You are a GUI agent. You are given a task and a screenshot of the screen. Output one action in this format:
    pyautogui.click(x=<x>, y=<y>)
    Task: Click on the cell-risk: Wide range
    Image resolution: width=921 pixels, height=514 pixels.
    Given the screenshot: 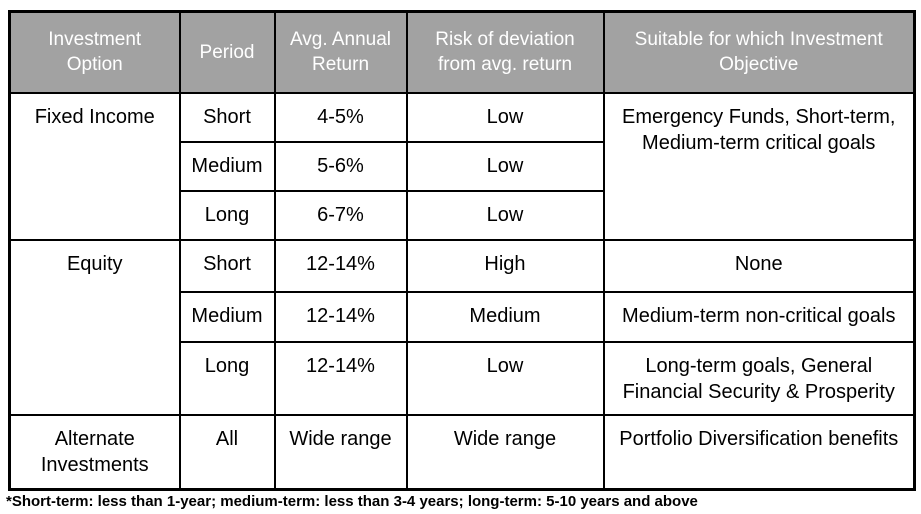 What is the action you would take?
    pyautogui.click(x=505, y=452)
    